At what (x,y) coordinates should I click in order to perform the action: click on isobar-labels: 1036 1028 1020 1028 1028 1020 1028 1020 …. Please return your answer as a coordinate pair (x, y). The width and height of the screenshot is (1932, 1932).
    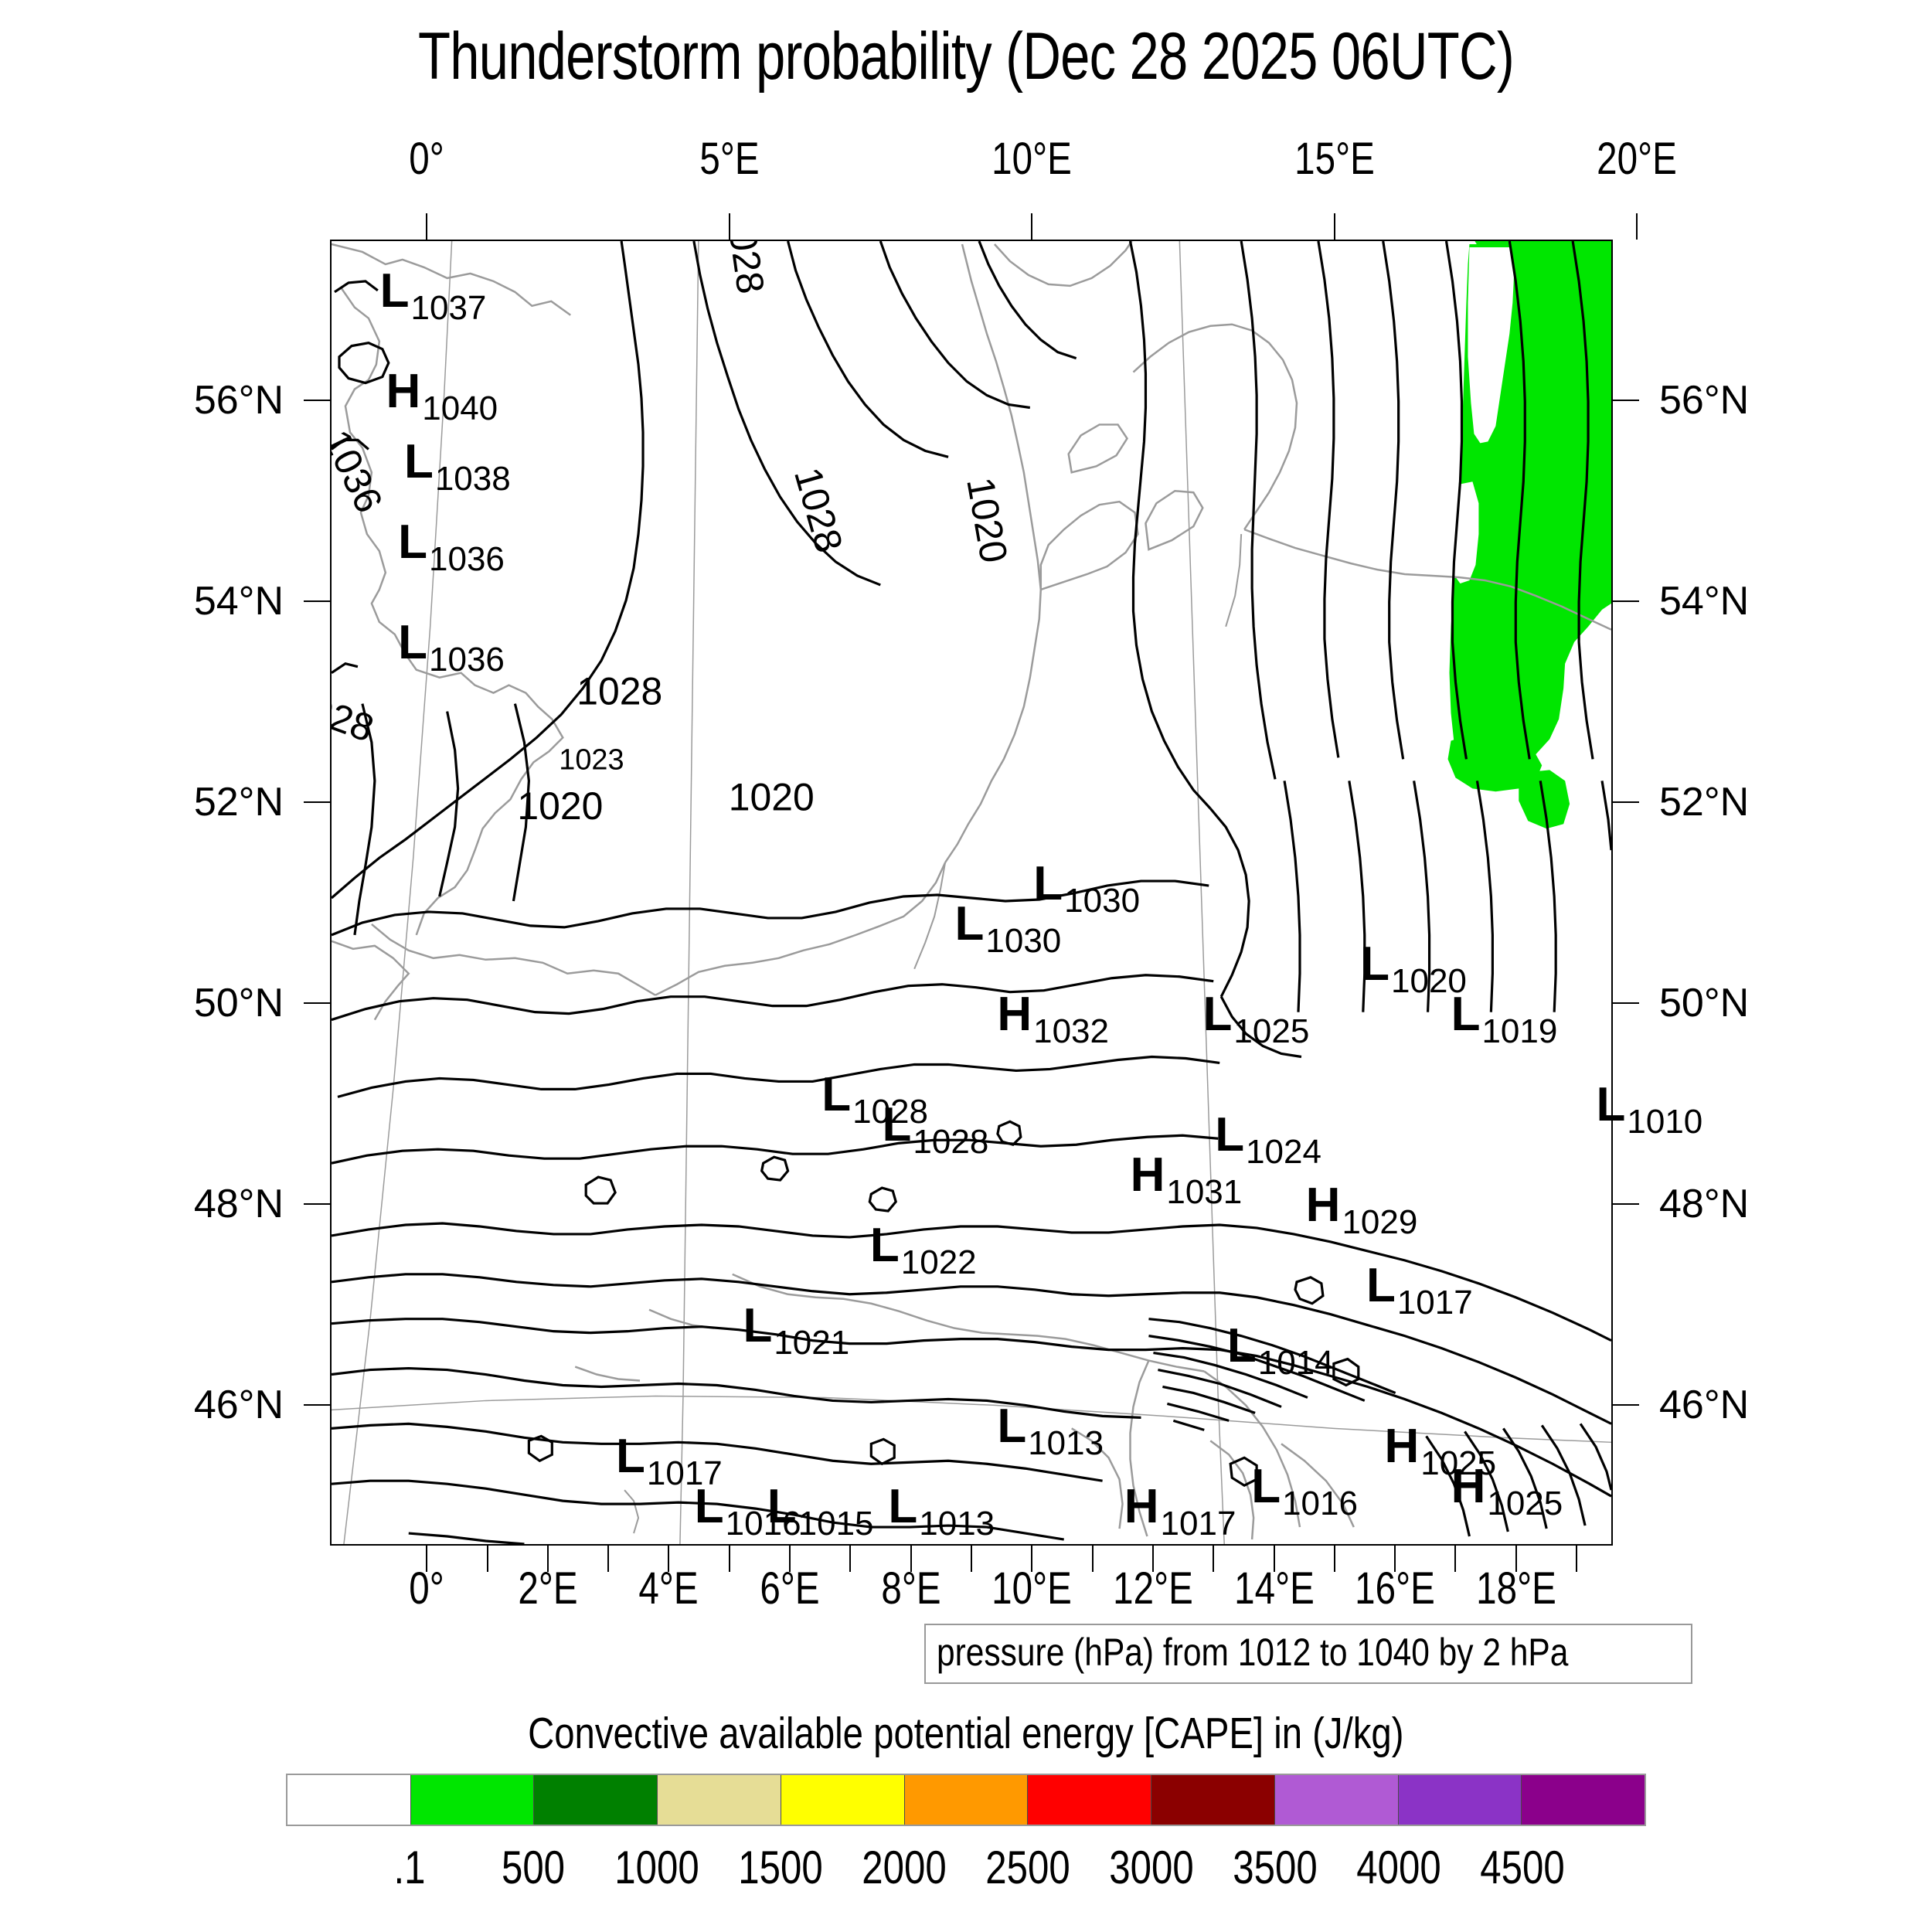
    Looking at the image, I should click on (674, 535).